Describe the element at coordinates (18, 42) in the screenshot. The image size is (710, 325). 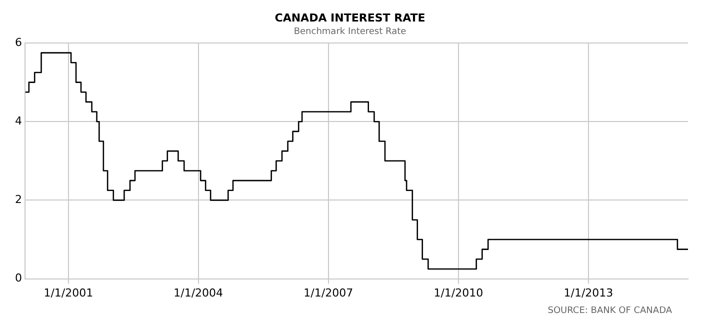
I see `y-tick-label: 6` at that location.